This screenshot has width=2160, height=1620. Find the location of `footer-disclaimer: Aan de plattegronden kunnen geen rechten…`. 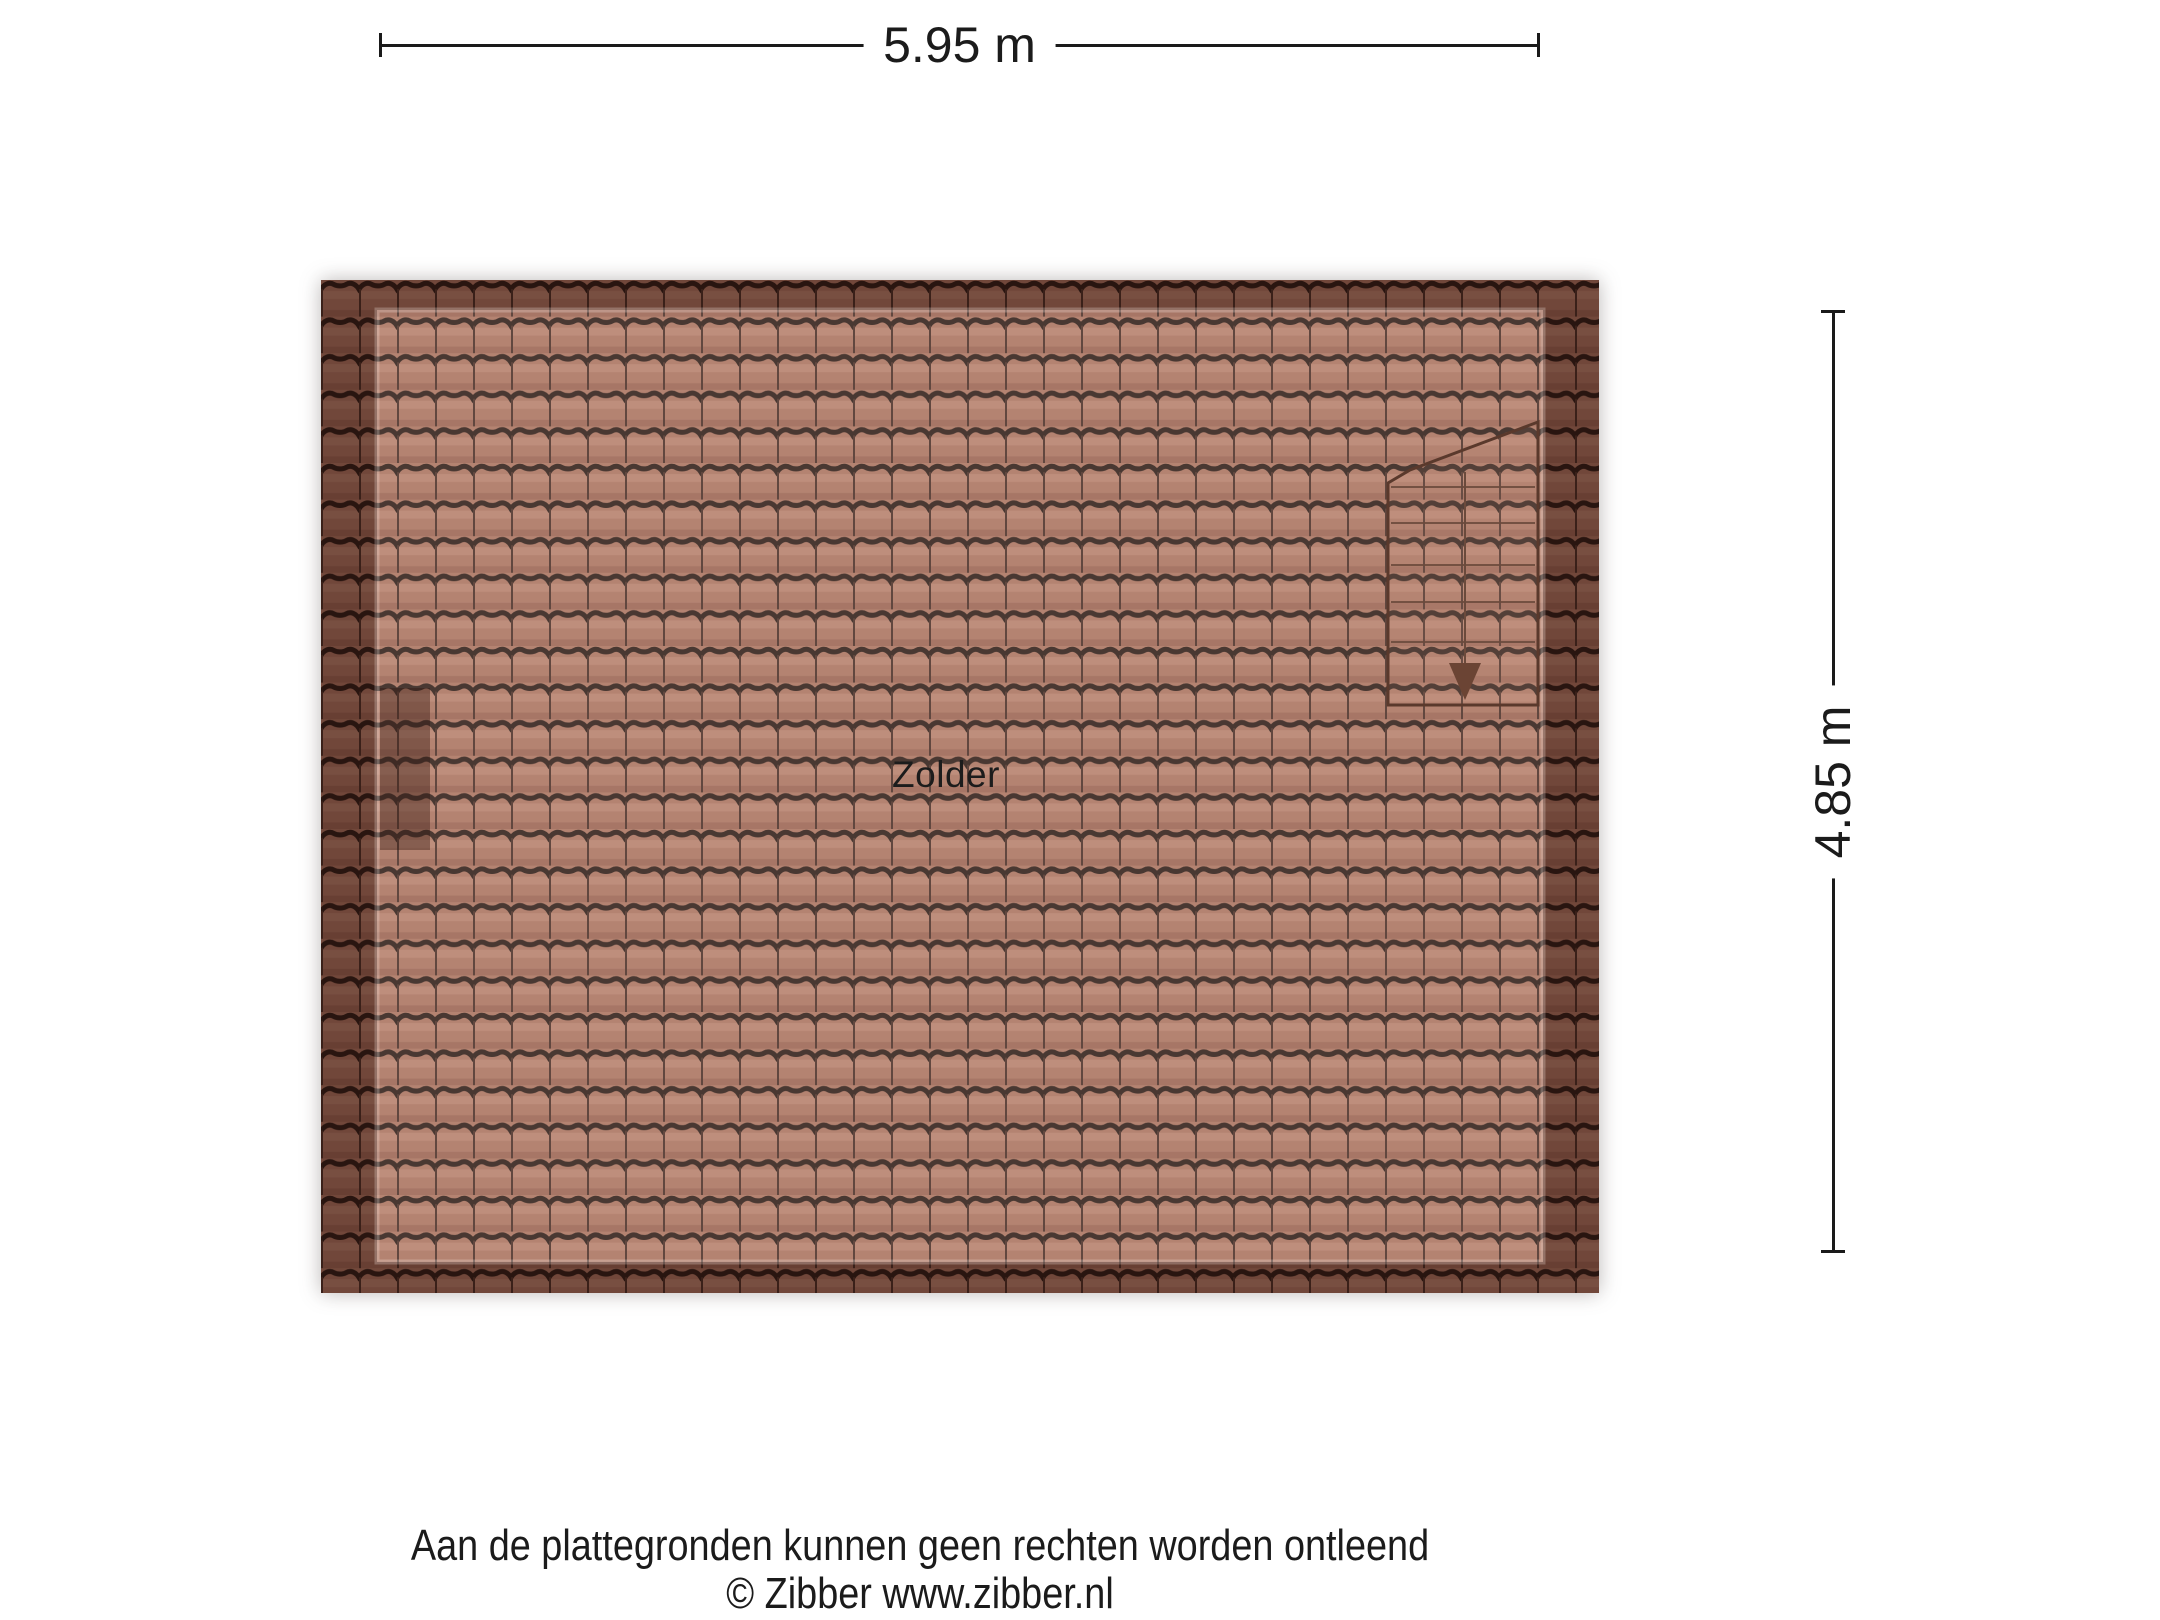

footer-disclaimer: Aan de plattegronden kunnen geen rechten… is located at coordinates (920, 1545).